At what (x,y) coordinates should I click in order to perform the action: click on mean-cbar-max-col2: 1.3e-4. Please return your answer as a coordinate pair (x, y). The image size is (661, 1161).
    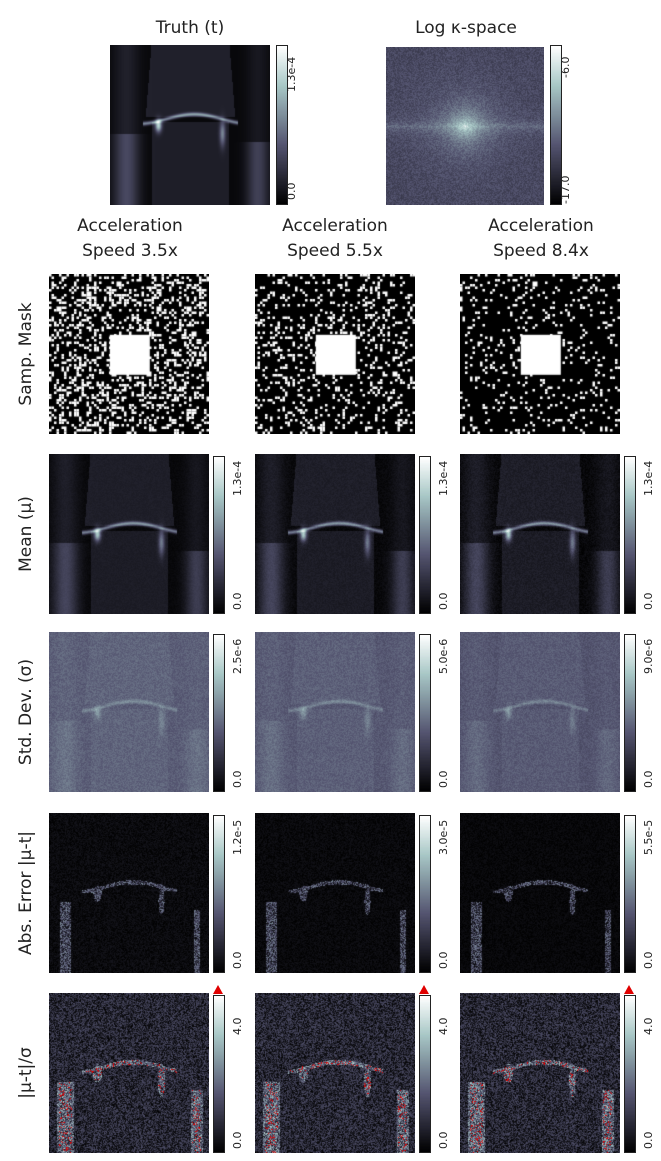
    Looking at the image, I should click on (443, 478).